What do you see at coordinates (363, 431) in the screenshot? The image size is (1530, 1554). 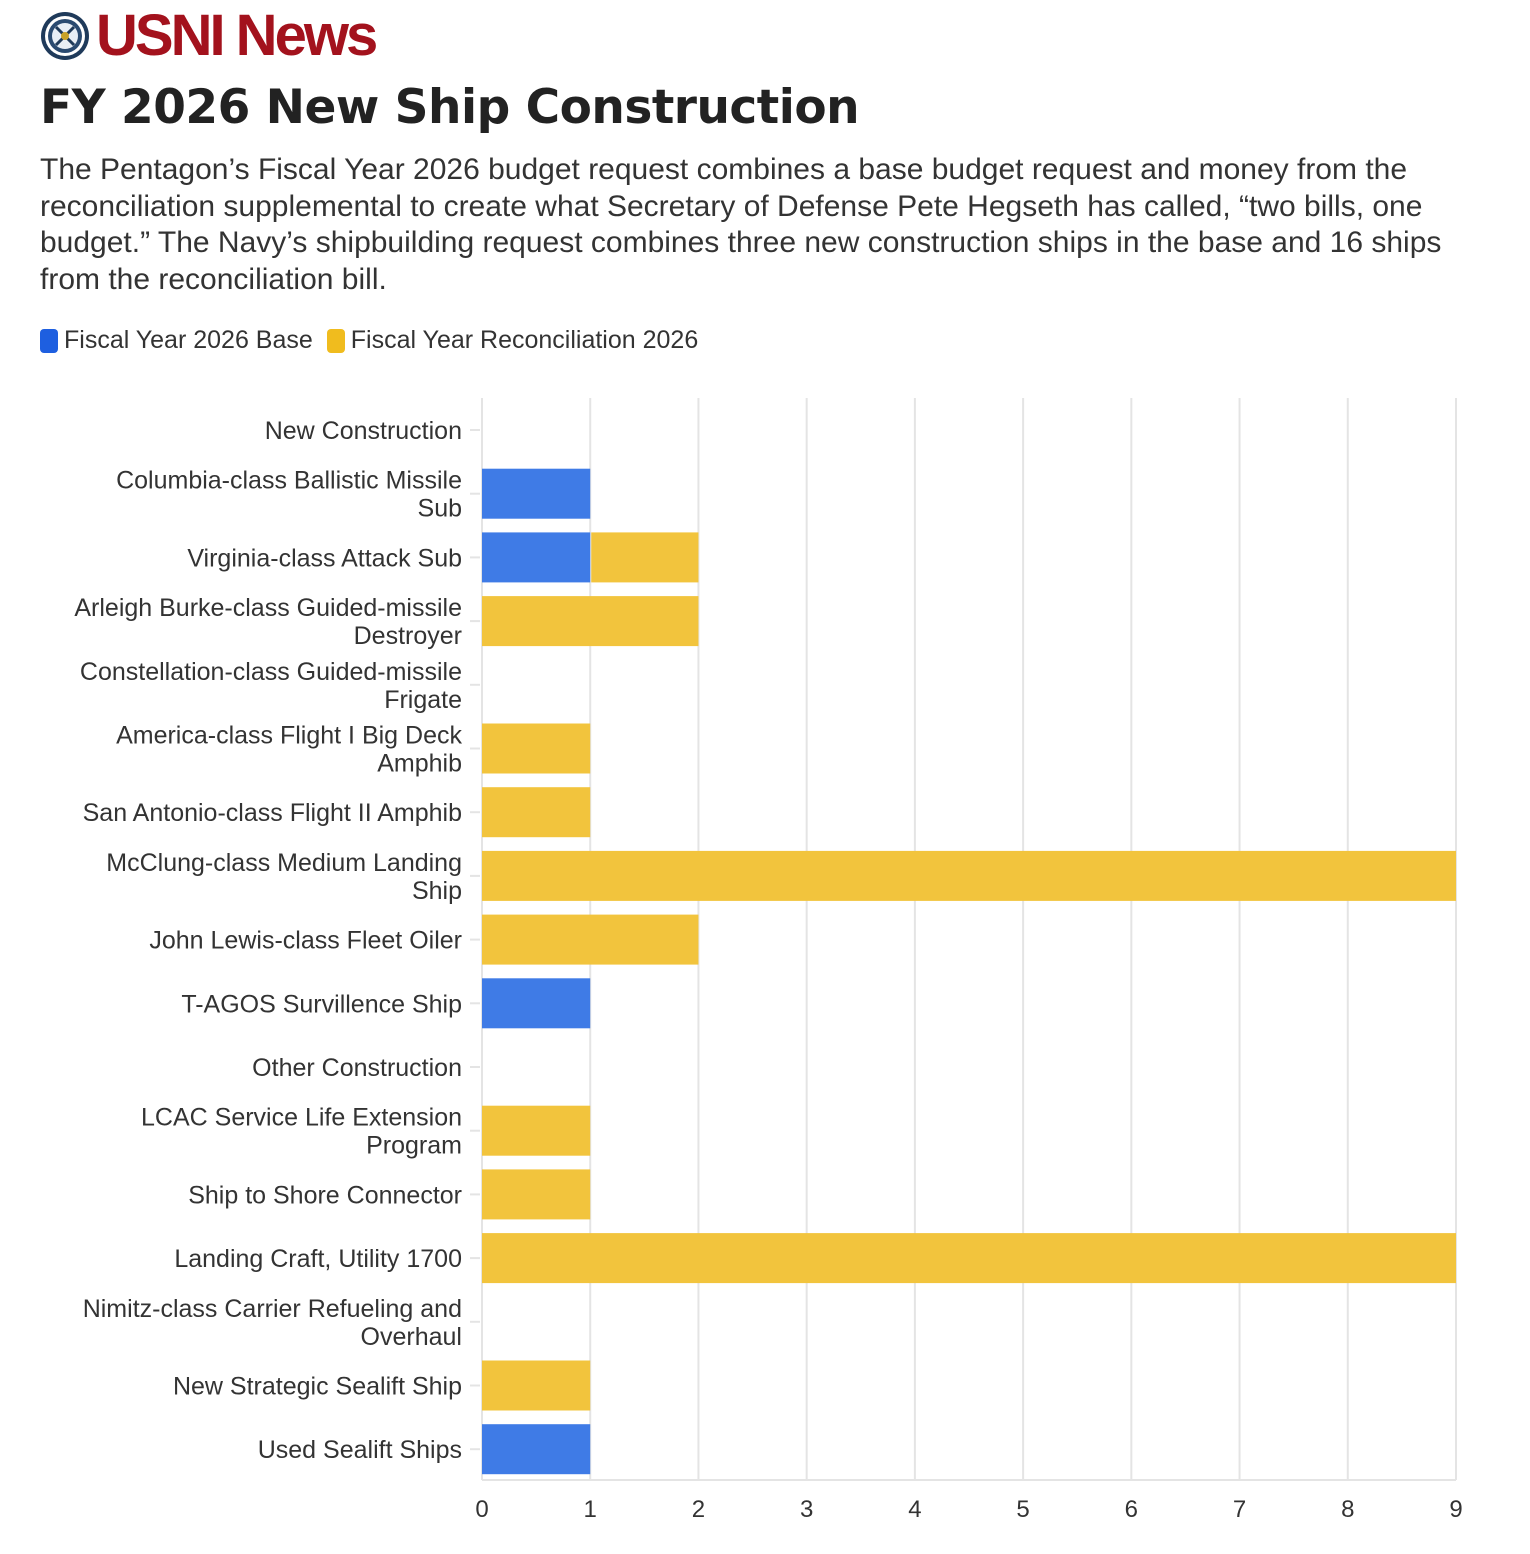 I see `category-label: New Construction` at bounding box center [363, 431].